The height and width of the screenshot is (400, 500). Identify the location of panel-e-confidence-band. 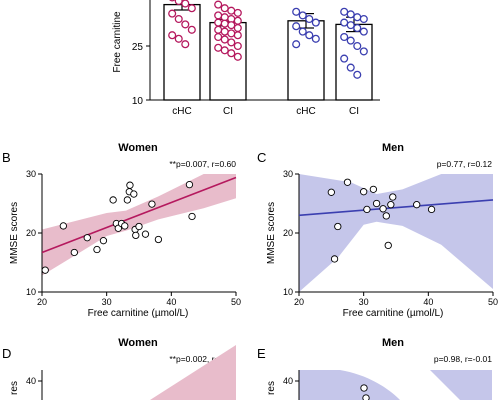
(461, 385).